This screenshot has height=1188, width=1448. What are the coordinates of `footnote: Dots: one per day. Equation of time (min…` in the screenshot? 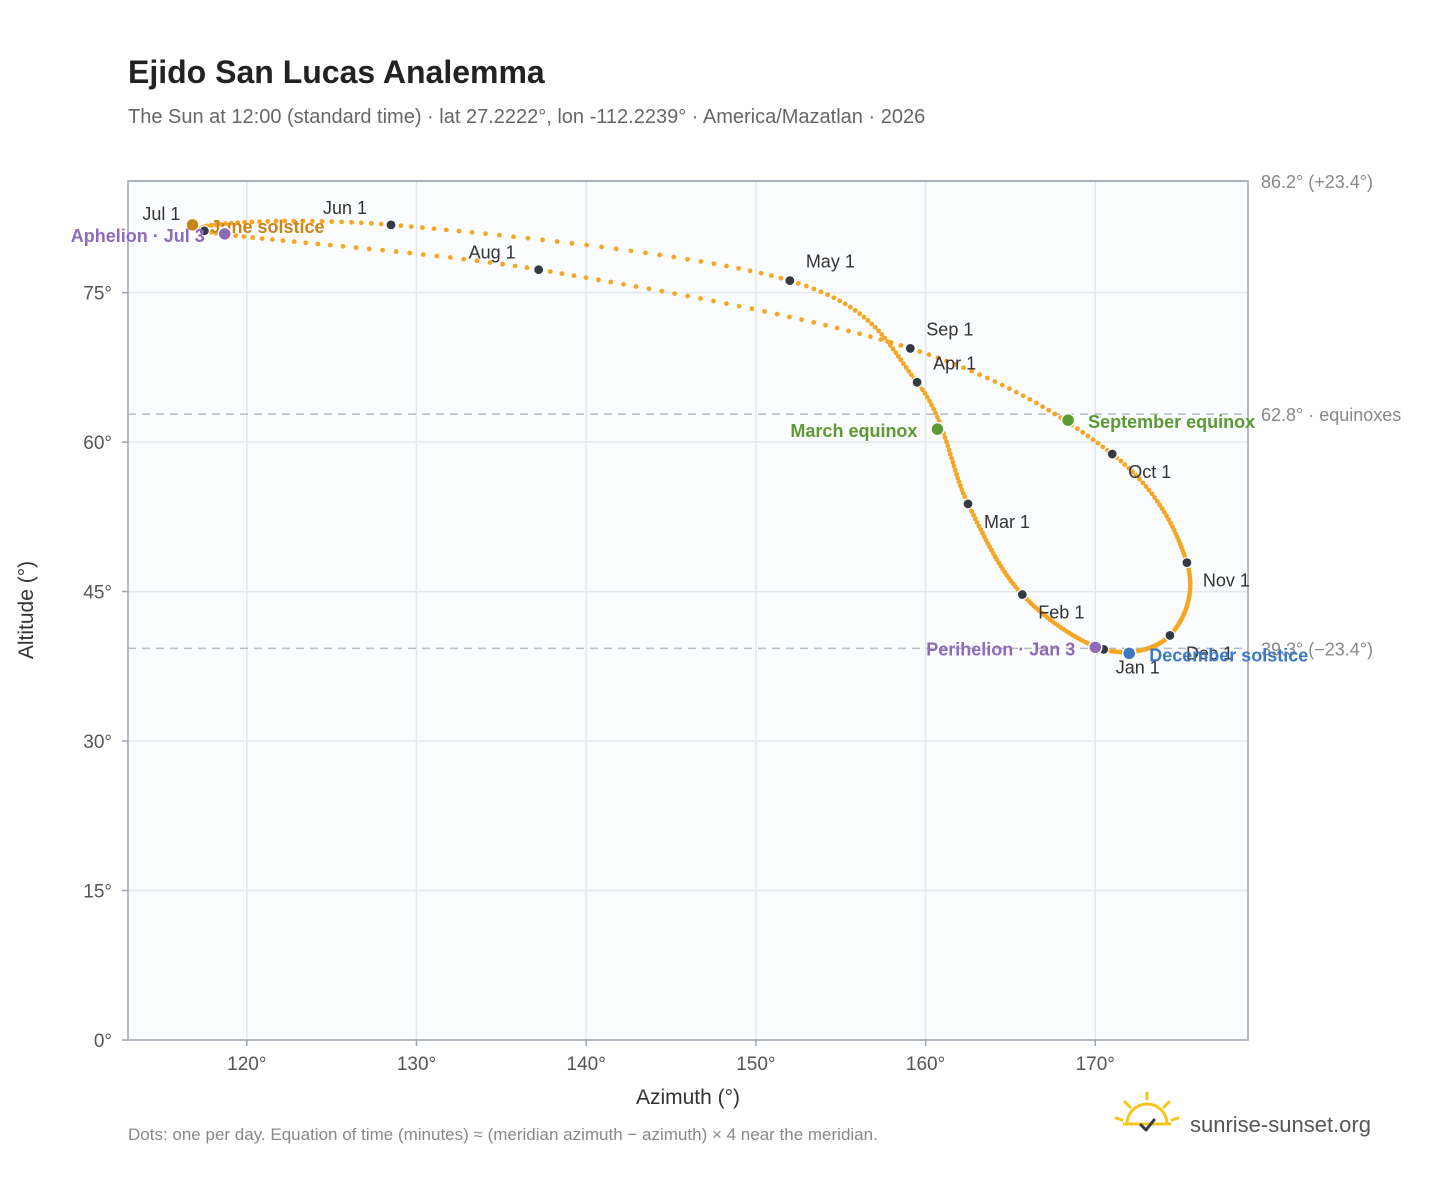 It's located at (503, 1134).